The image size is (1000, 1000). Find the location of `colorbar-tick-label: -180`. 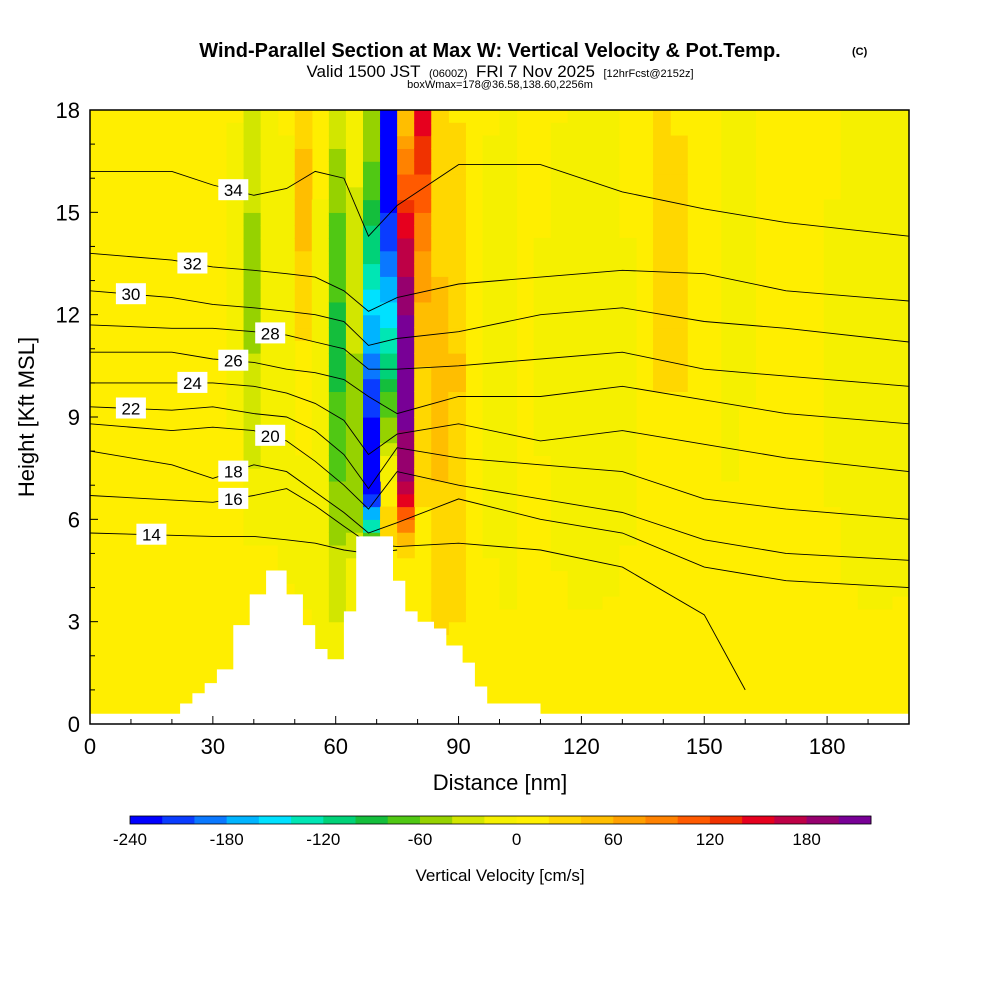

colorbar-tick-label: -180 is located at coordinates (227, 839).